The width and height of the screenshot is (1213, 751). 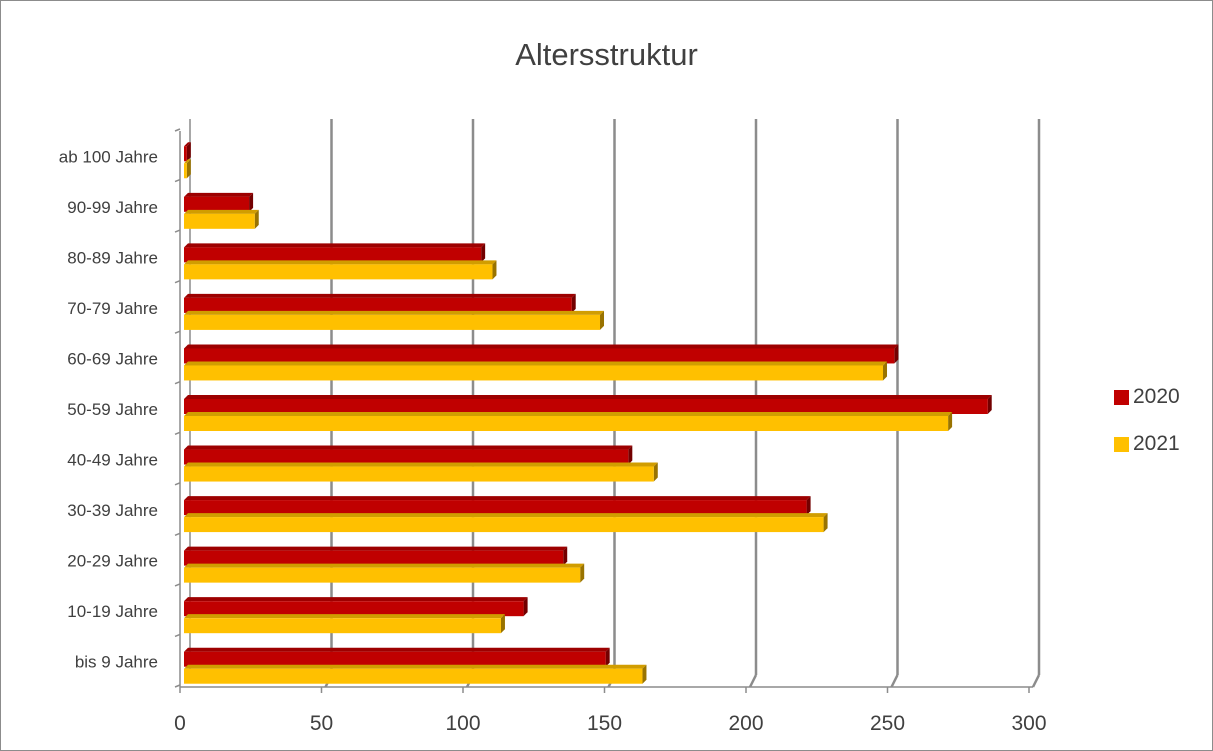 What do you see at coordinates (116, 662) in the screenshot?
I see `category-label: bis 9 Jahre` at bounding box center [116, 662].